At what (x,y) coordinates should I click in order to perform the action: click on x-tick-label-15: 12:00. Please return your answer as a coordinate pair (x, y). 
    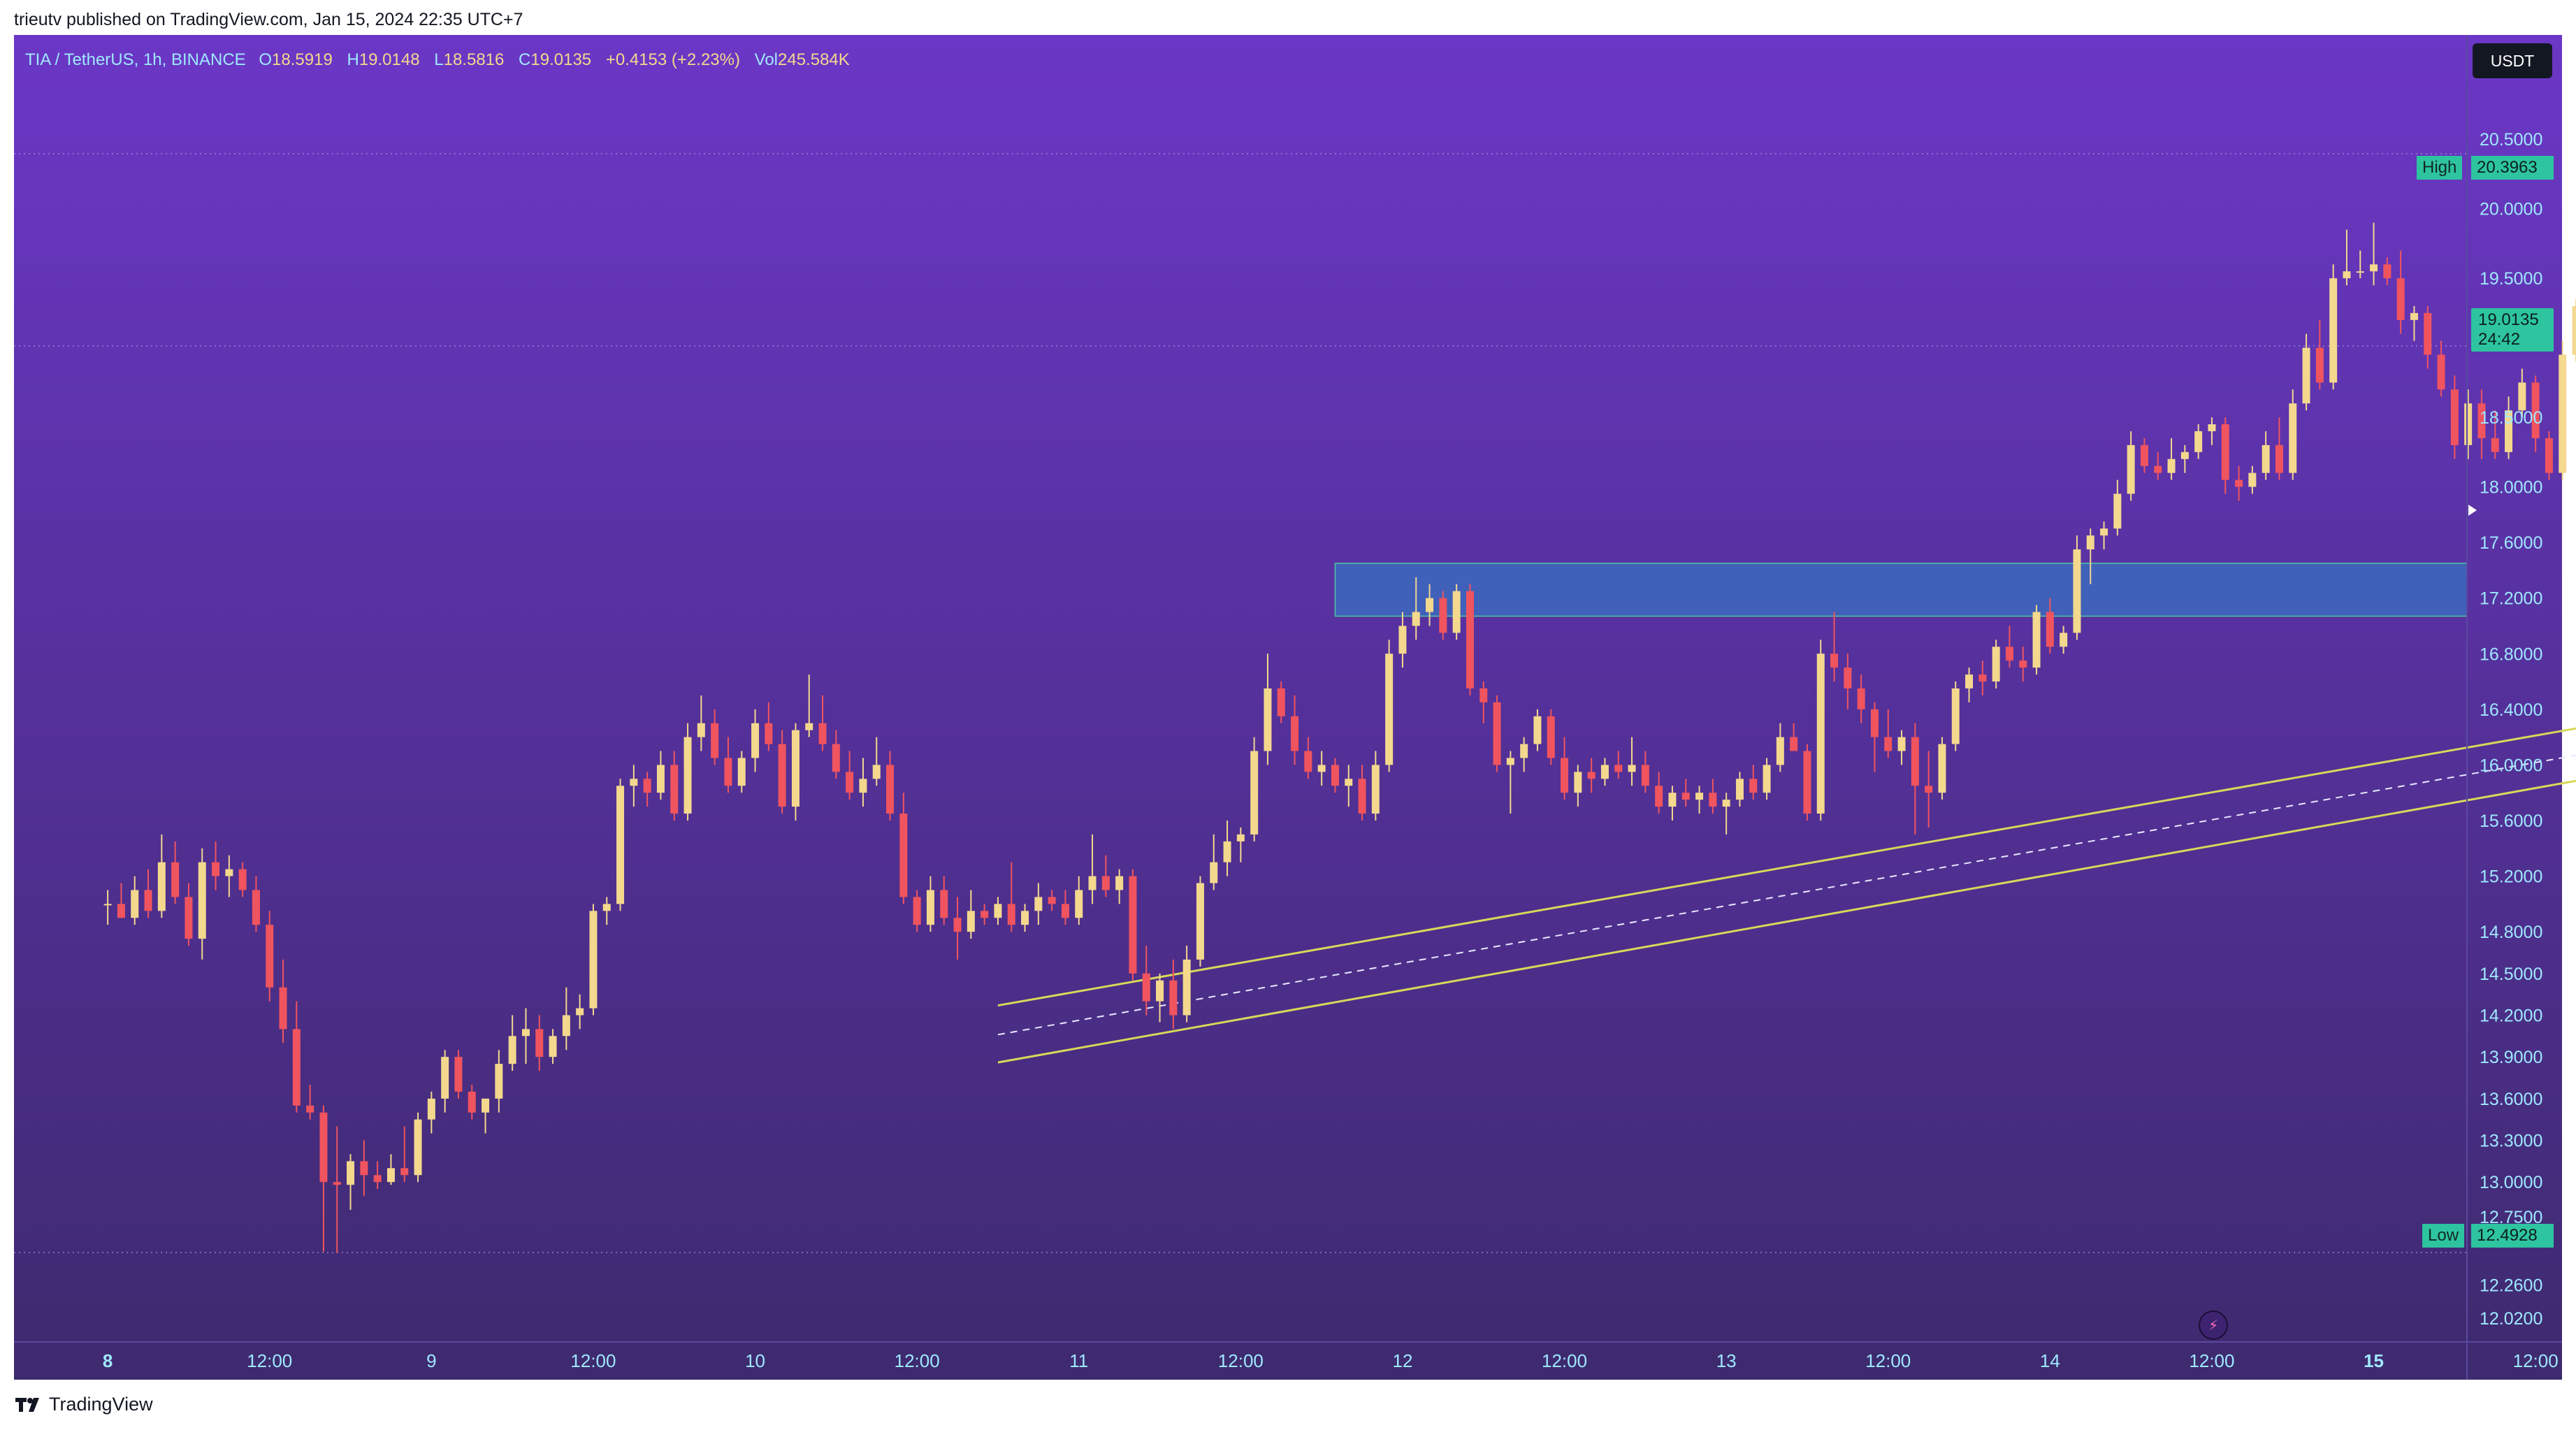
    Looking at the image, I should click on (2536, 1360).